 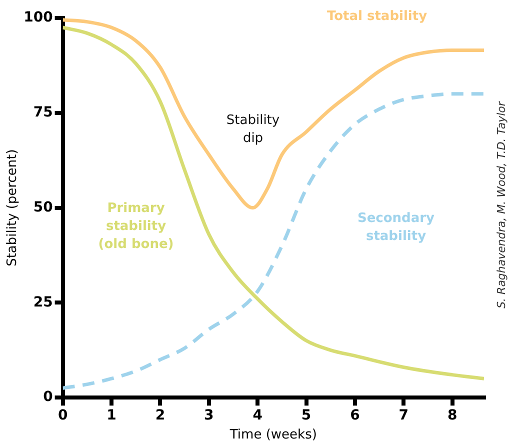 What do you see at coordinates (403, 416) in the screenshot?
I see `x-tick-label: 7` at bounding box center [403, 416].